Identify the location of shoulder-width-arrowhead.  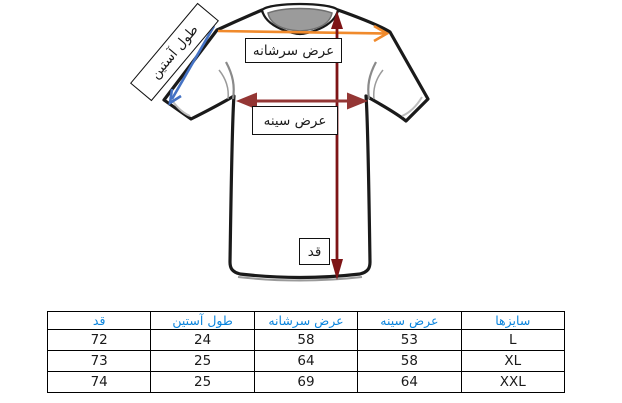
(381, 33).